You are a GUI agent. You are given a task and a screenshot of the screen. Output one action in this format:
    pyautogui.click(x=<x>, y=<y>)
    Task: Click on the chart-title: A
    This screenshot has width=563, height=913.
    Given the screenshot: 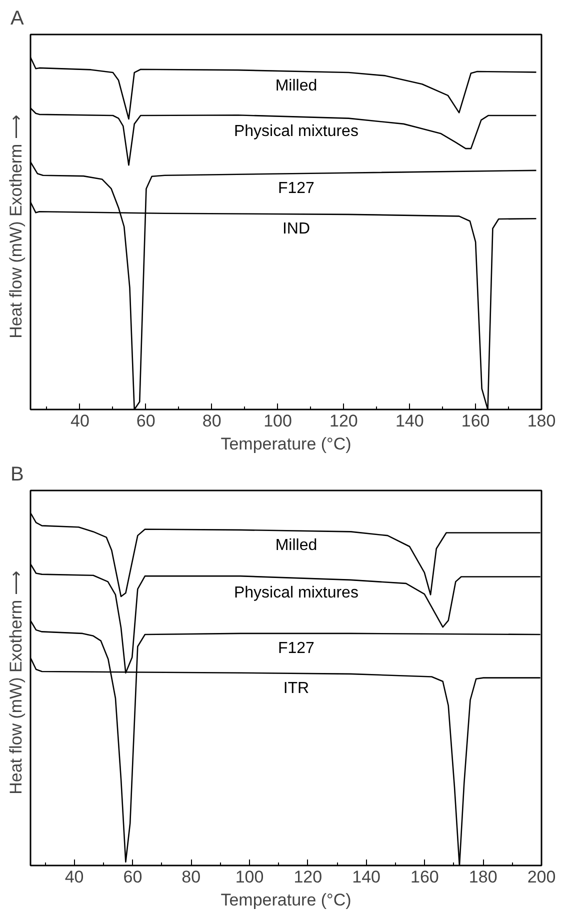 What is the action you would take?
    pyautogui.click(x=17, y=19)
    